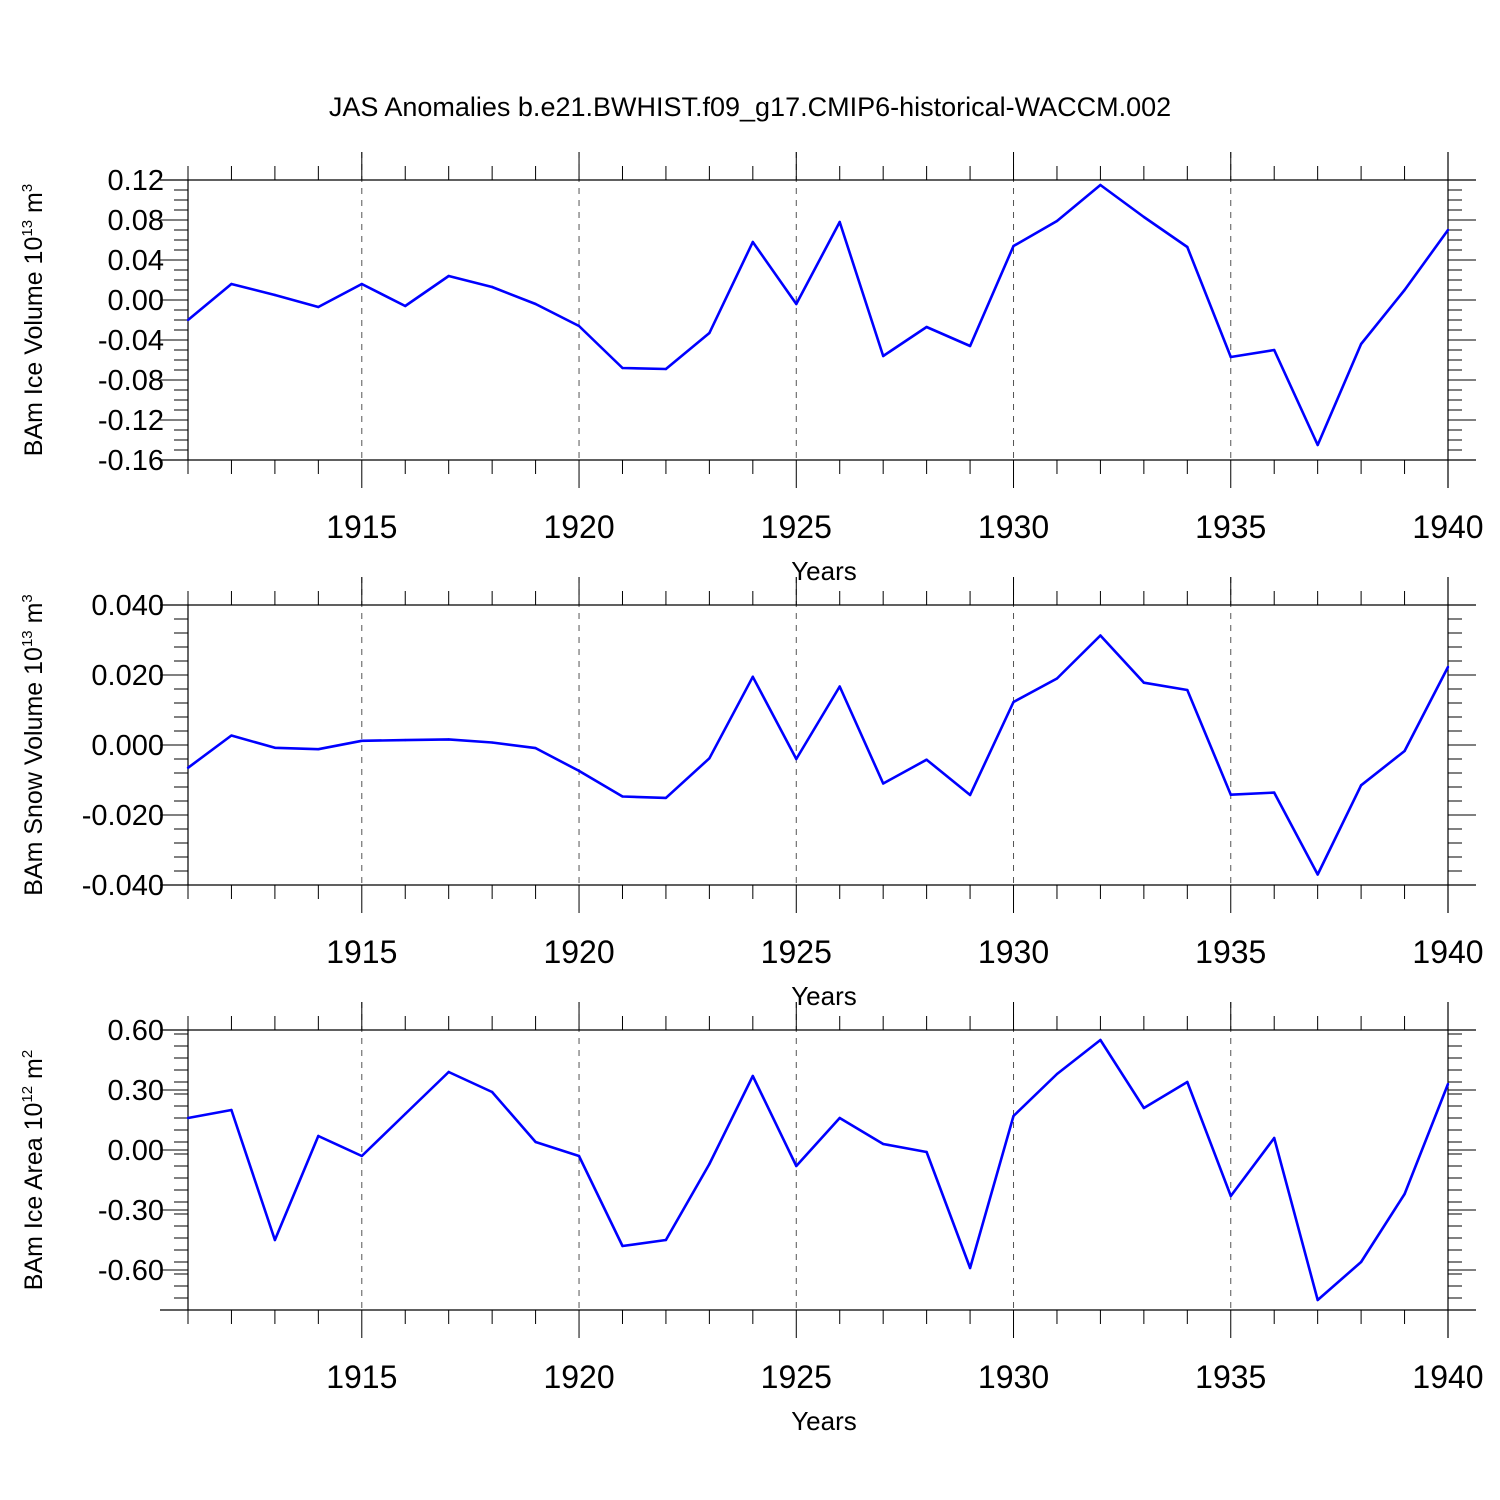 The width and height of the screenshot is (1500, 1500). I want to click on y-tick-label: 0.12, so click(136, 181).